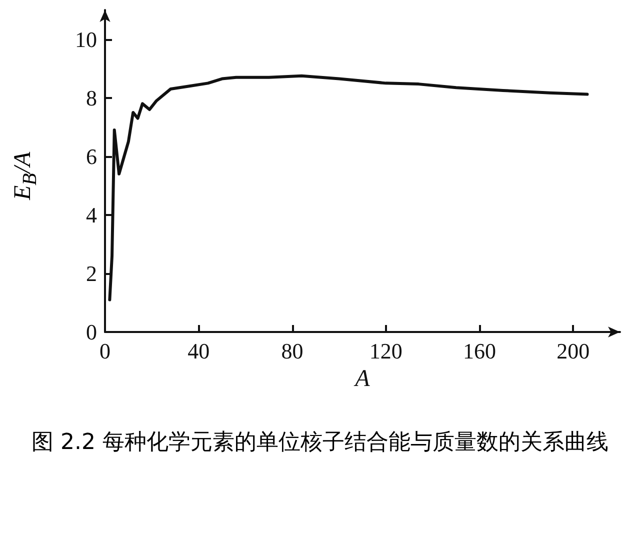 The width and height of the screenshot is (640, 533). What do you see at coordinates (91, 156) in the screenshot?
I see `y-tick-label: 6` at bounding box center [91, 156].